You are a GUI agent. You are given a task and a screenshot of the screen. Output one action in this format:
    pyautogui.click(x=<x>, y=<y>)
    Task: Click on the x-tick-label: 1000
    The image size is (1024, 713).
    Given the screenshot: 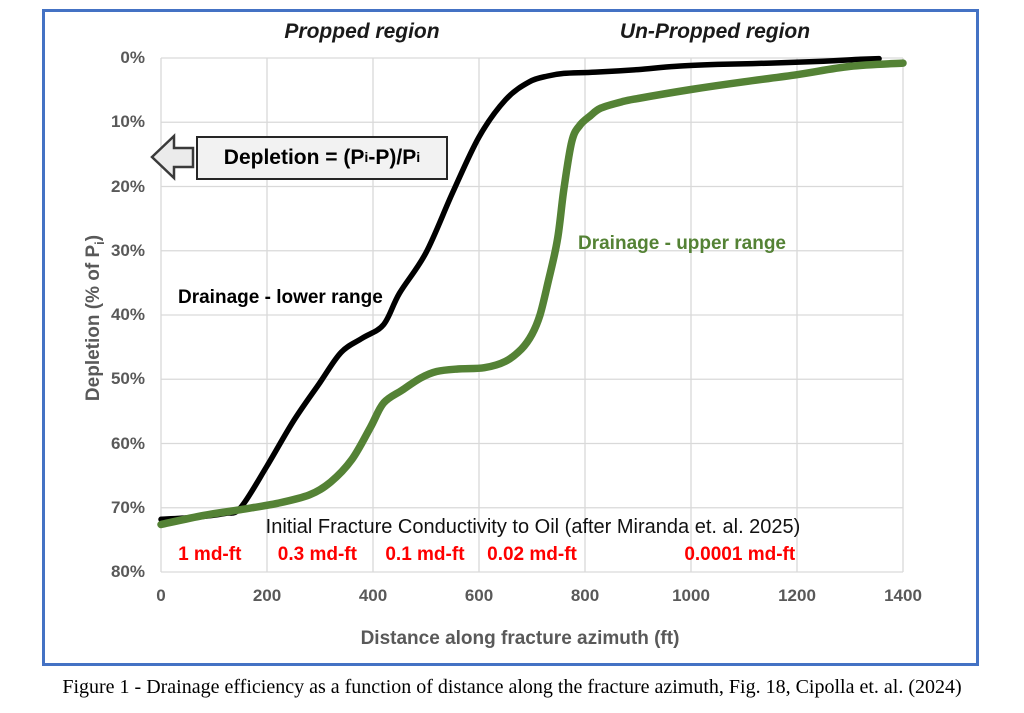 What is the action you would take?
    pyautogui.click(x=691, y=595)
    